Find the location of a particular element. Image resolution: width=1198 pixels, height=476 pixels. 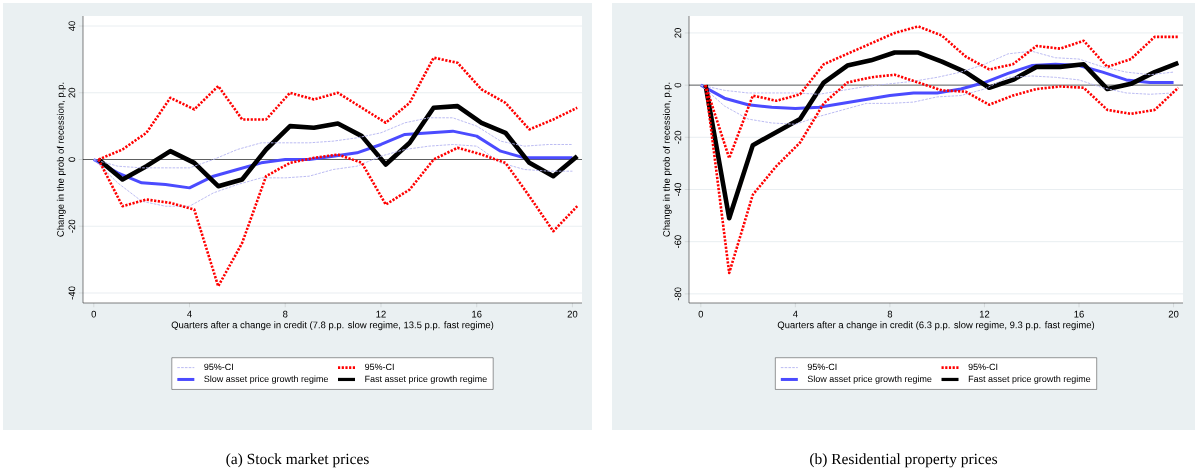

y-tick-label: -80 is located at coordinates (678, 294).